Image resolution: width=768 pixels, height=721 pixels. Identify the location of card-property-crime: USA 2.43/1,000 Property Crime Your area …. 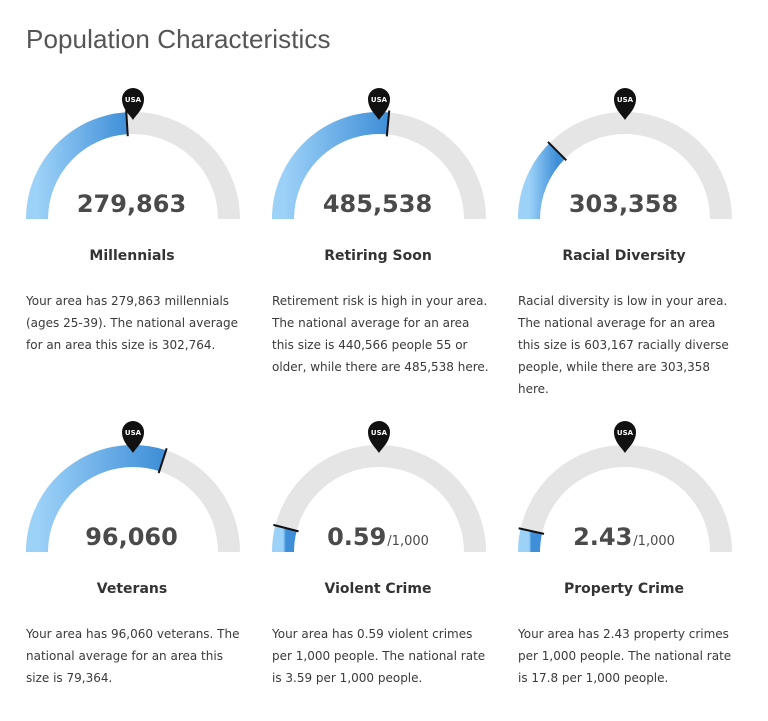
(632, 571).